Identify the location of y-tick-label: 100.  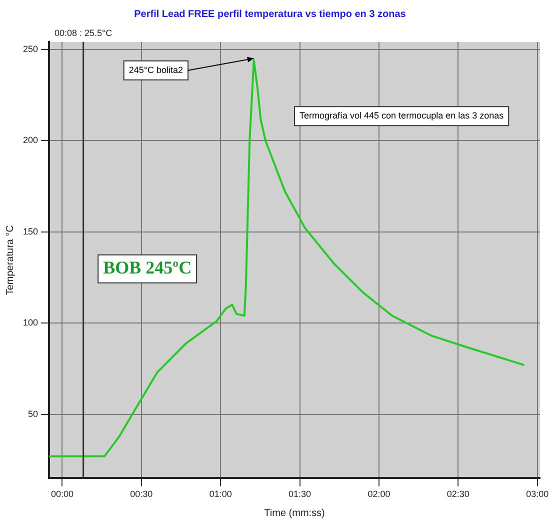
(30, 323).